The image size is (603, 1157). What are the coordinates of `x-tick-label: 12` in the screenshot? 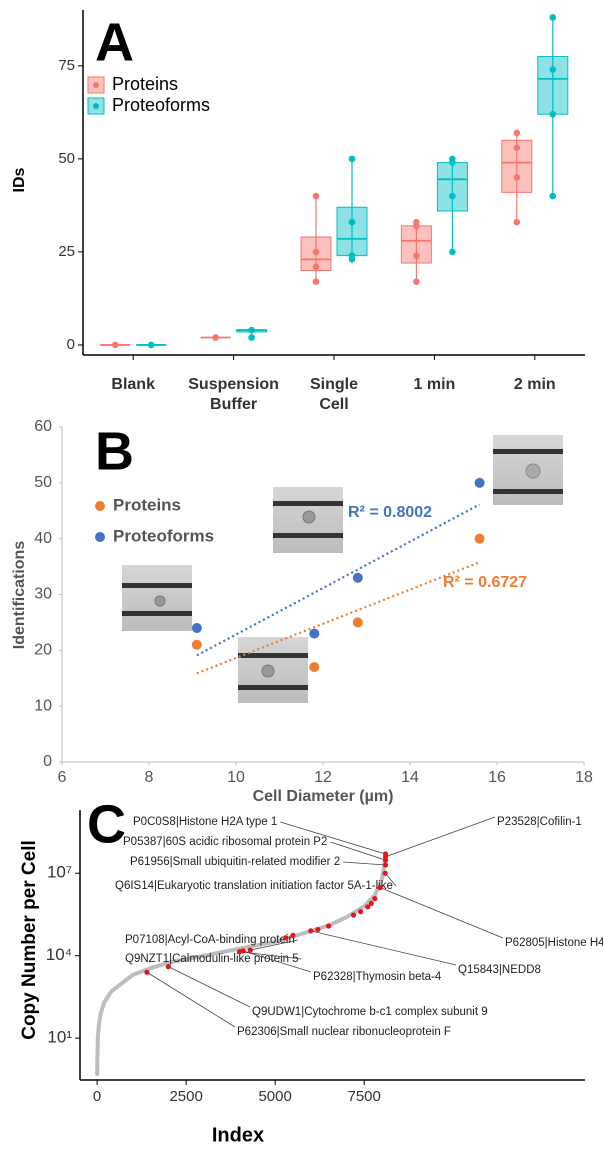 It's located at (323, 777).